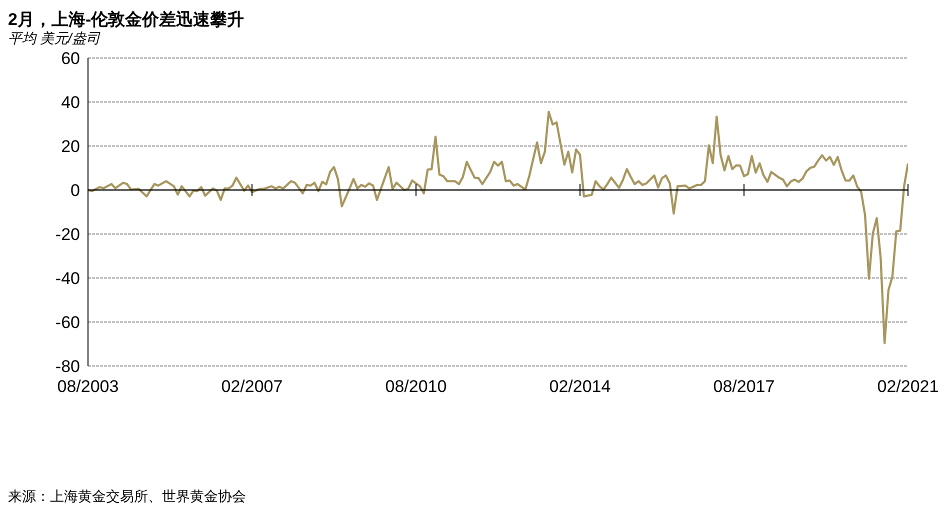 The width and height of the screenshot is (946, 514). What do you see at coordinates (67, 234) in the screenshot?
I see `y-tick-label: -20` at bounding box center [67, 234].